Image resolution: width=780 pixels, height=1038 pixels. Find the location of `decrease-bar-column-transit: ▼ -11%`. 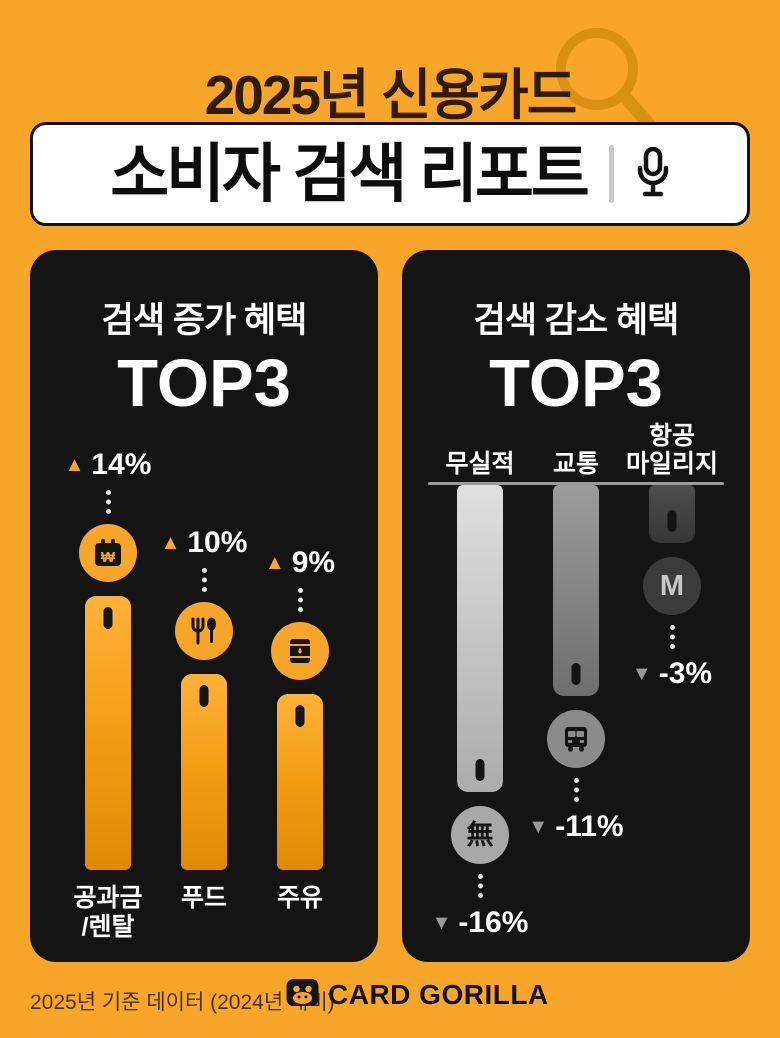

decrease-bar-column-transit: ▼ -11% is located at coordinates (576, 712).